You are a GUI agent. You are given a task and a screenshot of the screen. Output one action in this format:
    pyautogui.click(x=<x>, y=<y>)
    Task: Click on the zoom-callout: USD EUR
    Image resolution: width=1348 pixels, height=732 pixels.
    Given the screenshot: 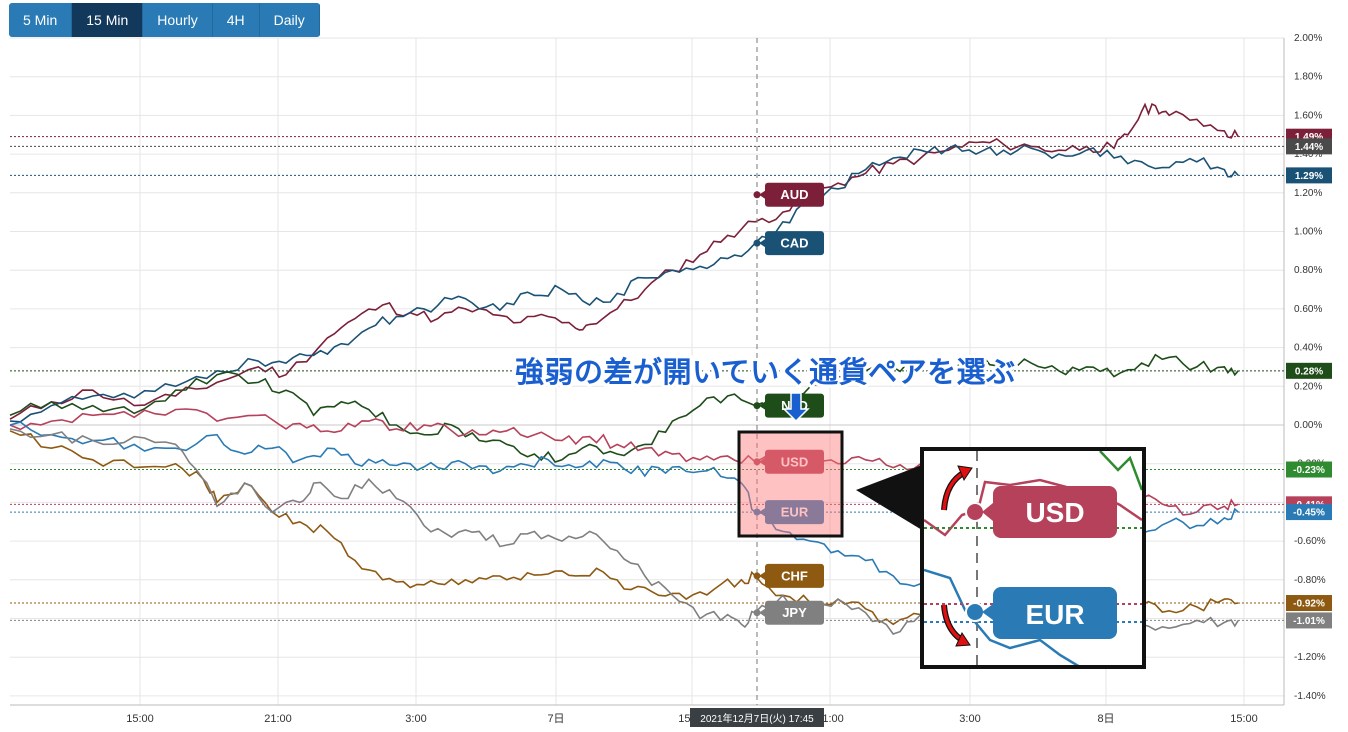 What is the action you would take?
    pyautogui.click(x=1033, y=558)
    